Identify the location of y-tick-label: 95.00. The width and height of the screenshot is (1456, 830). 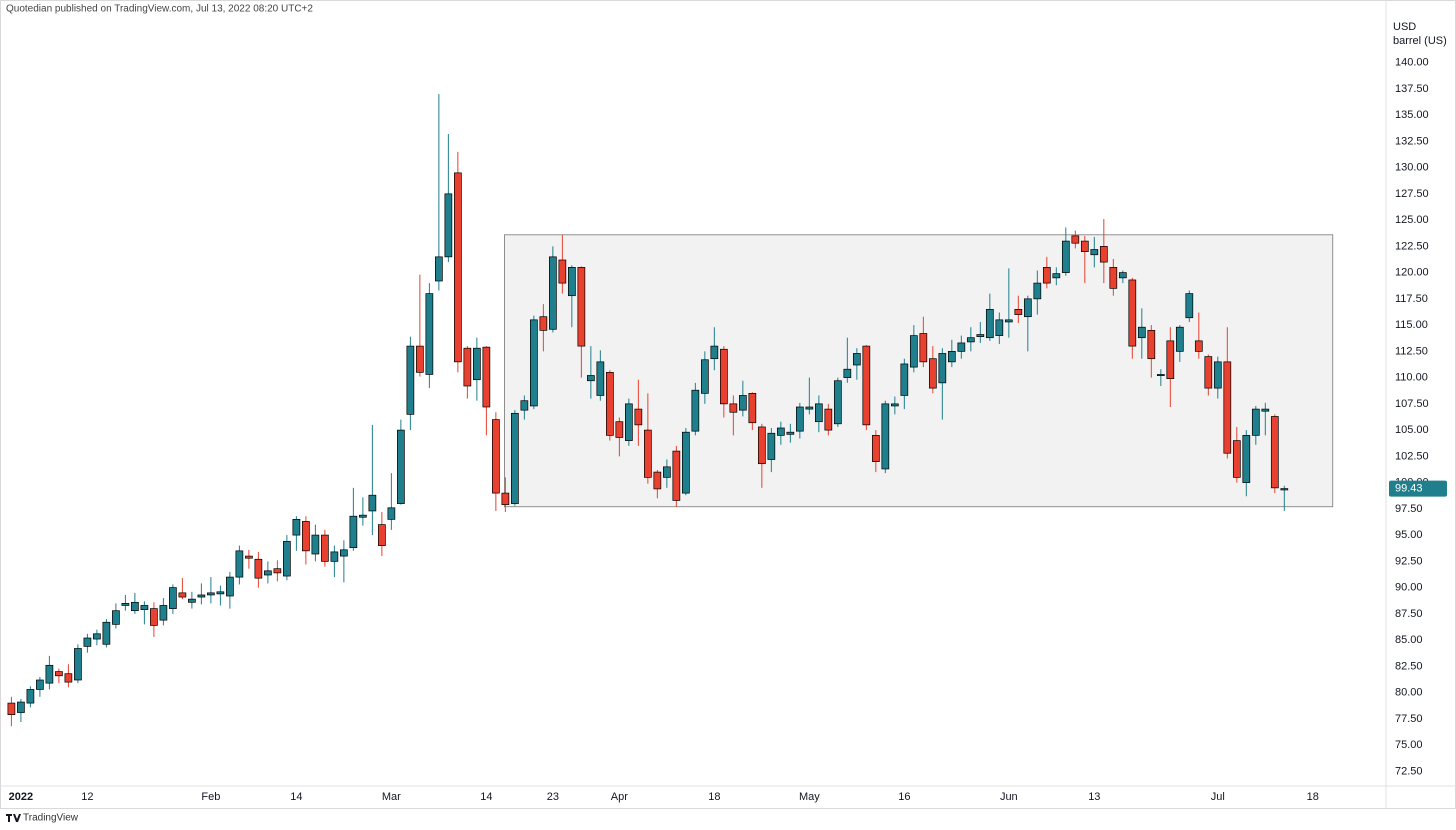
(1409, 535).